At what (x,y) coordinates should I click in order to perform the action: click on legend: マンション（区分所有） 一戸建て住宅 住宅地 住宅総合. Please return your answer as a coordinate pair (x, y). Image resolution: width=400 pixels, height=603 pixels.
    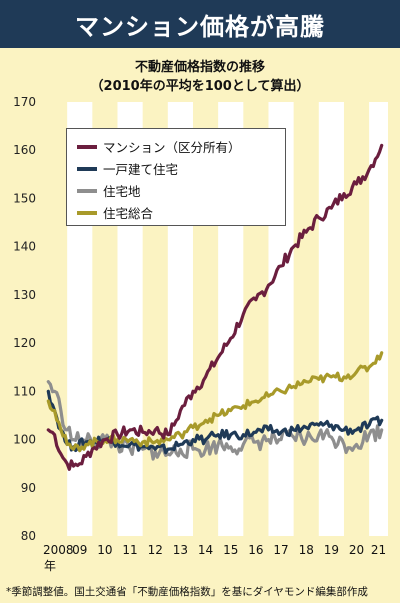
    Looking at the image, I should click on (176, 177).